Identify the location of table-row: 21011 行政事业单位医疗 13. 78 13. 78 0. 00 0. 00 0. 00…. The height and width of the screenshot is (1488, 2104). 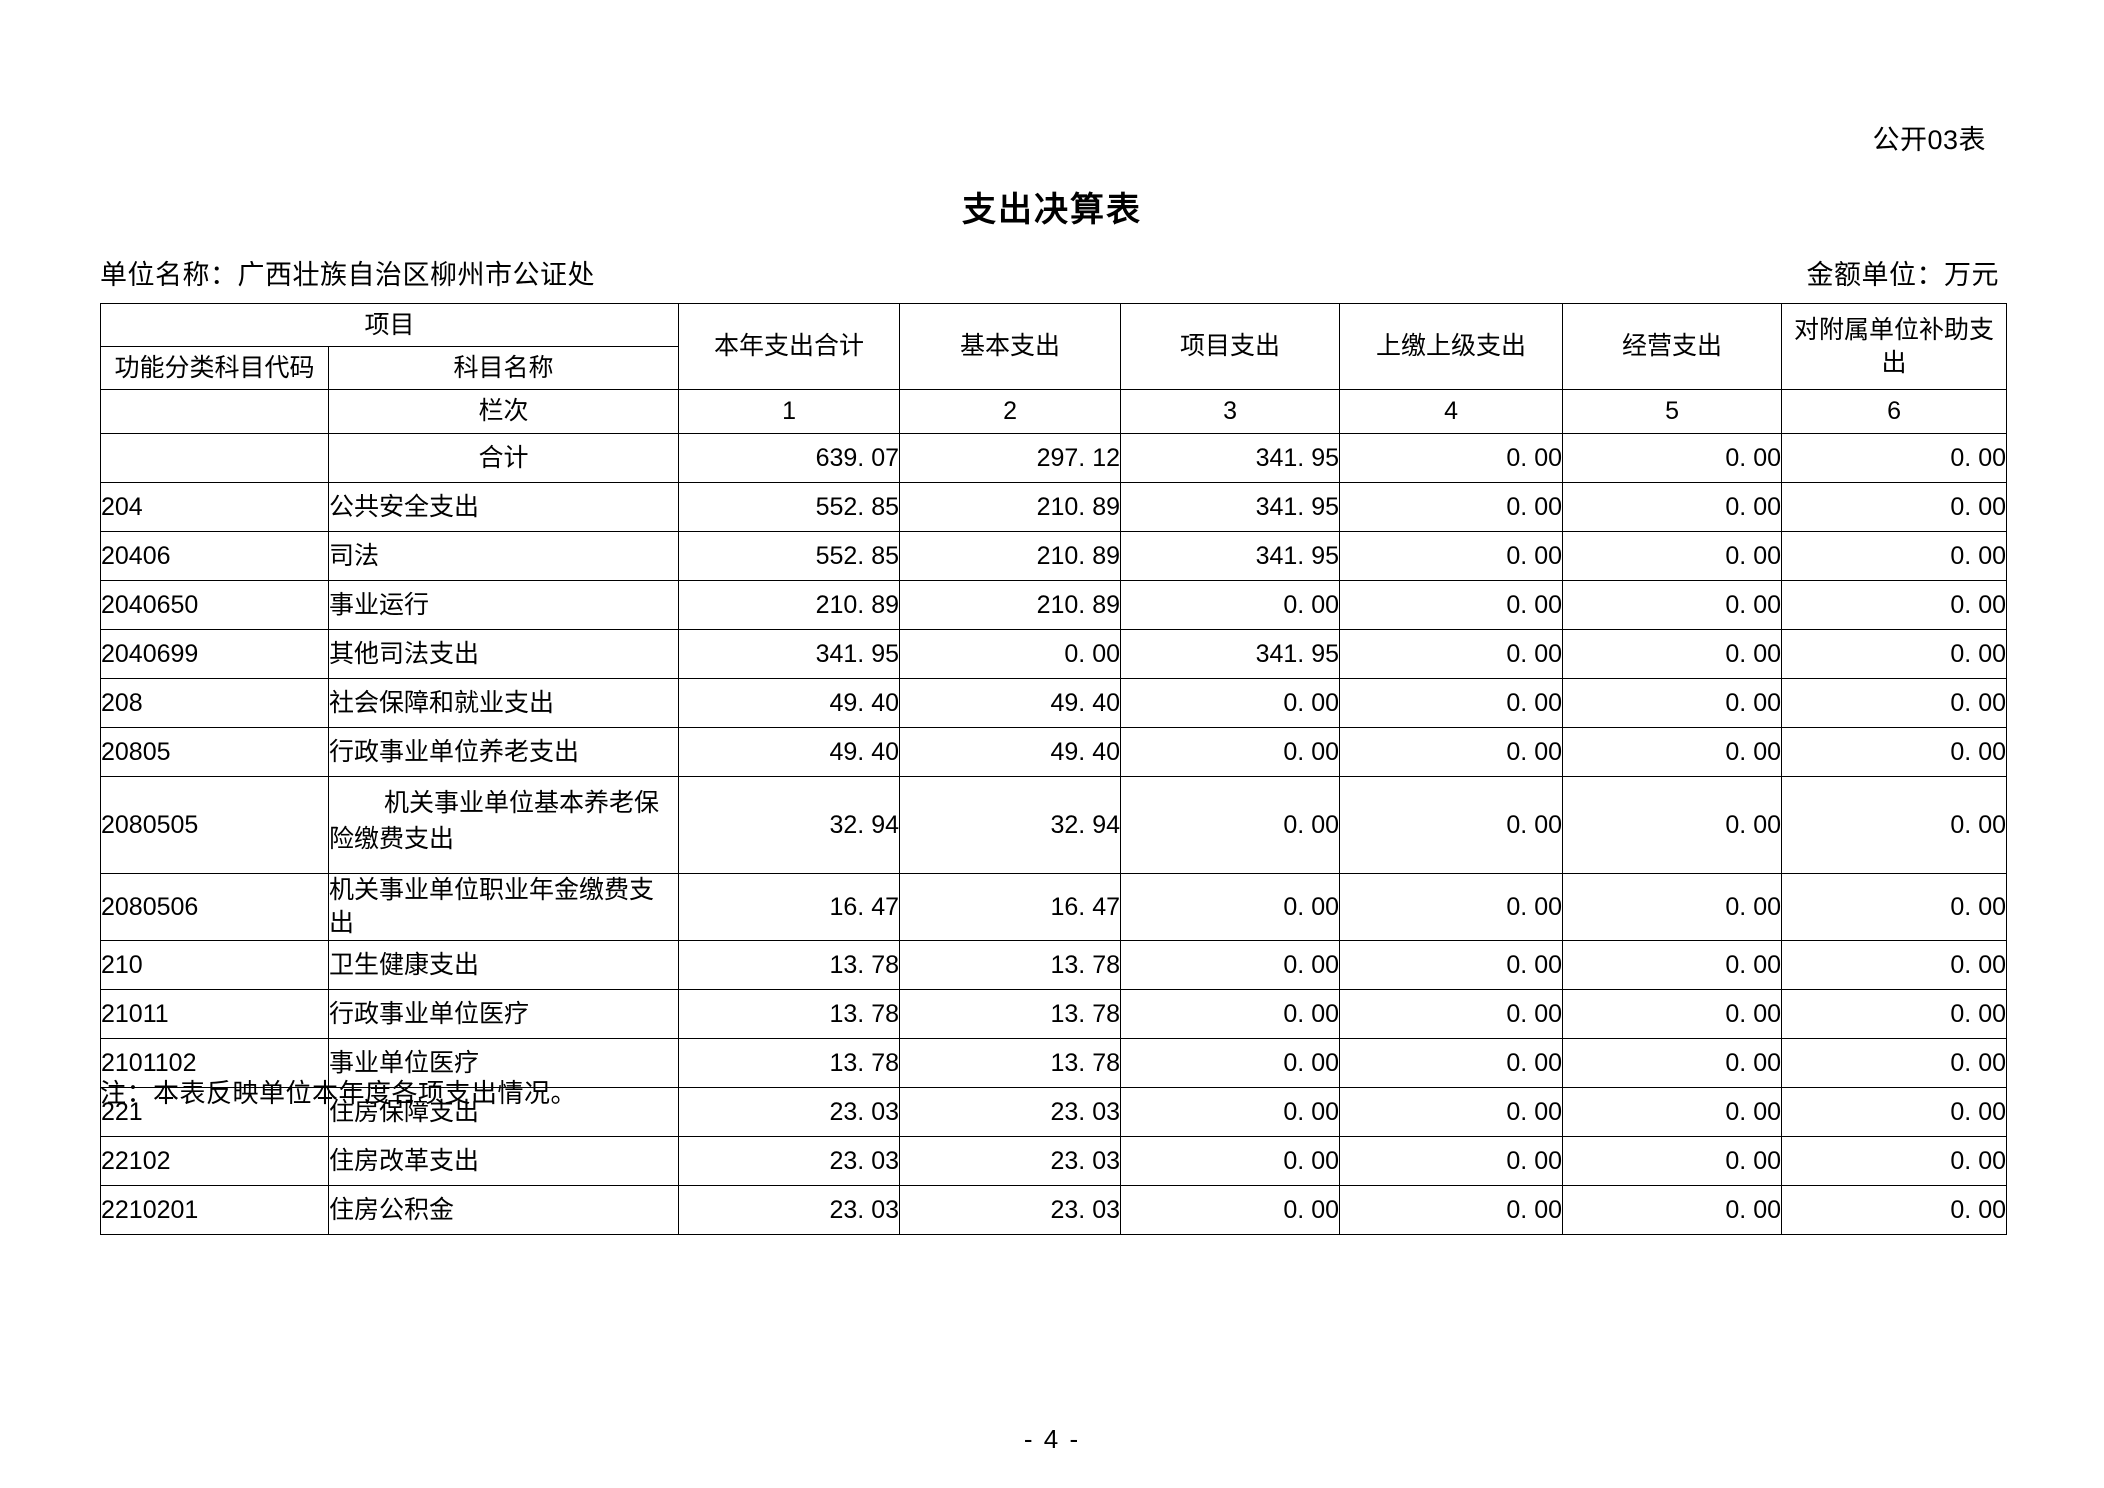
(1054, 1014).